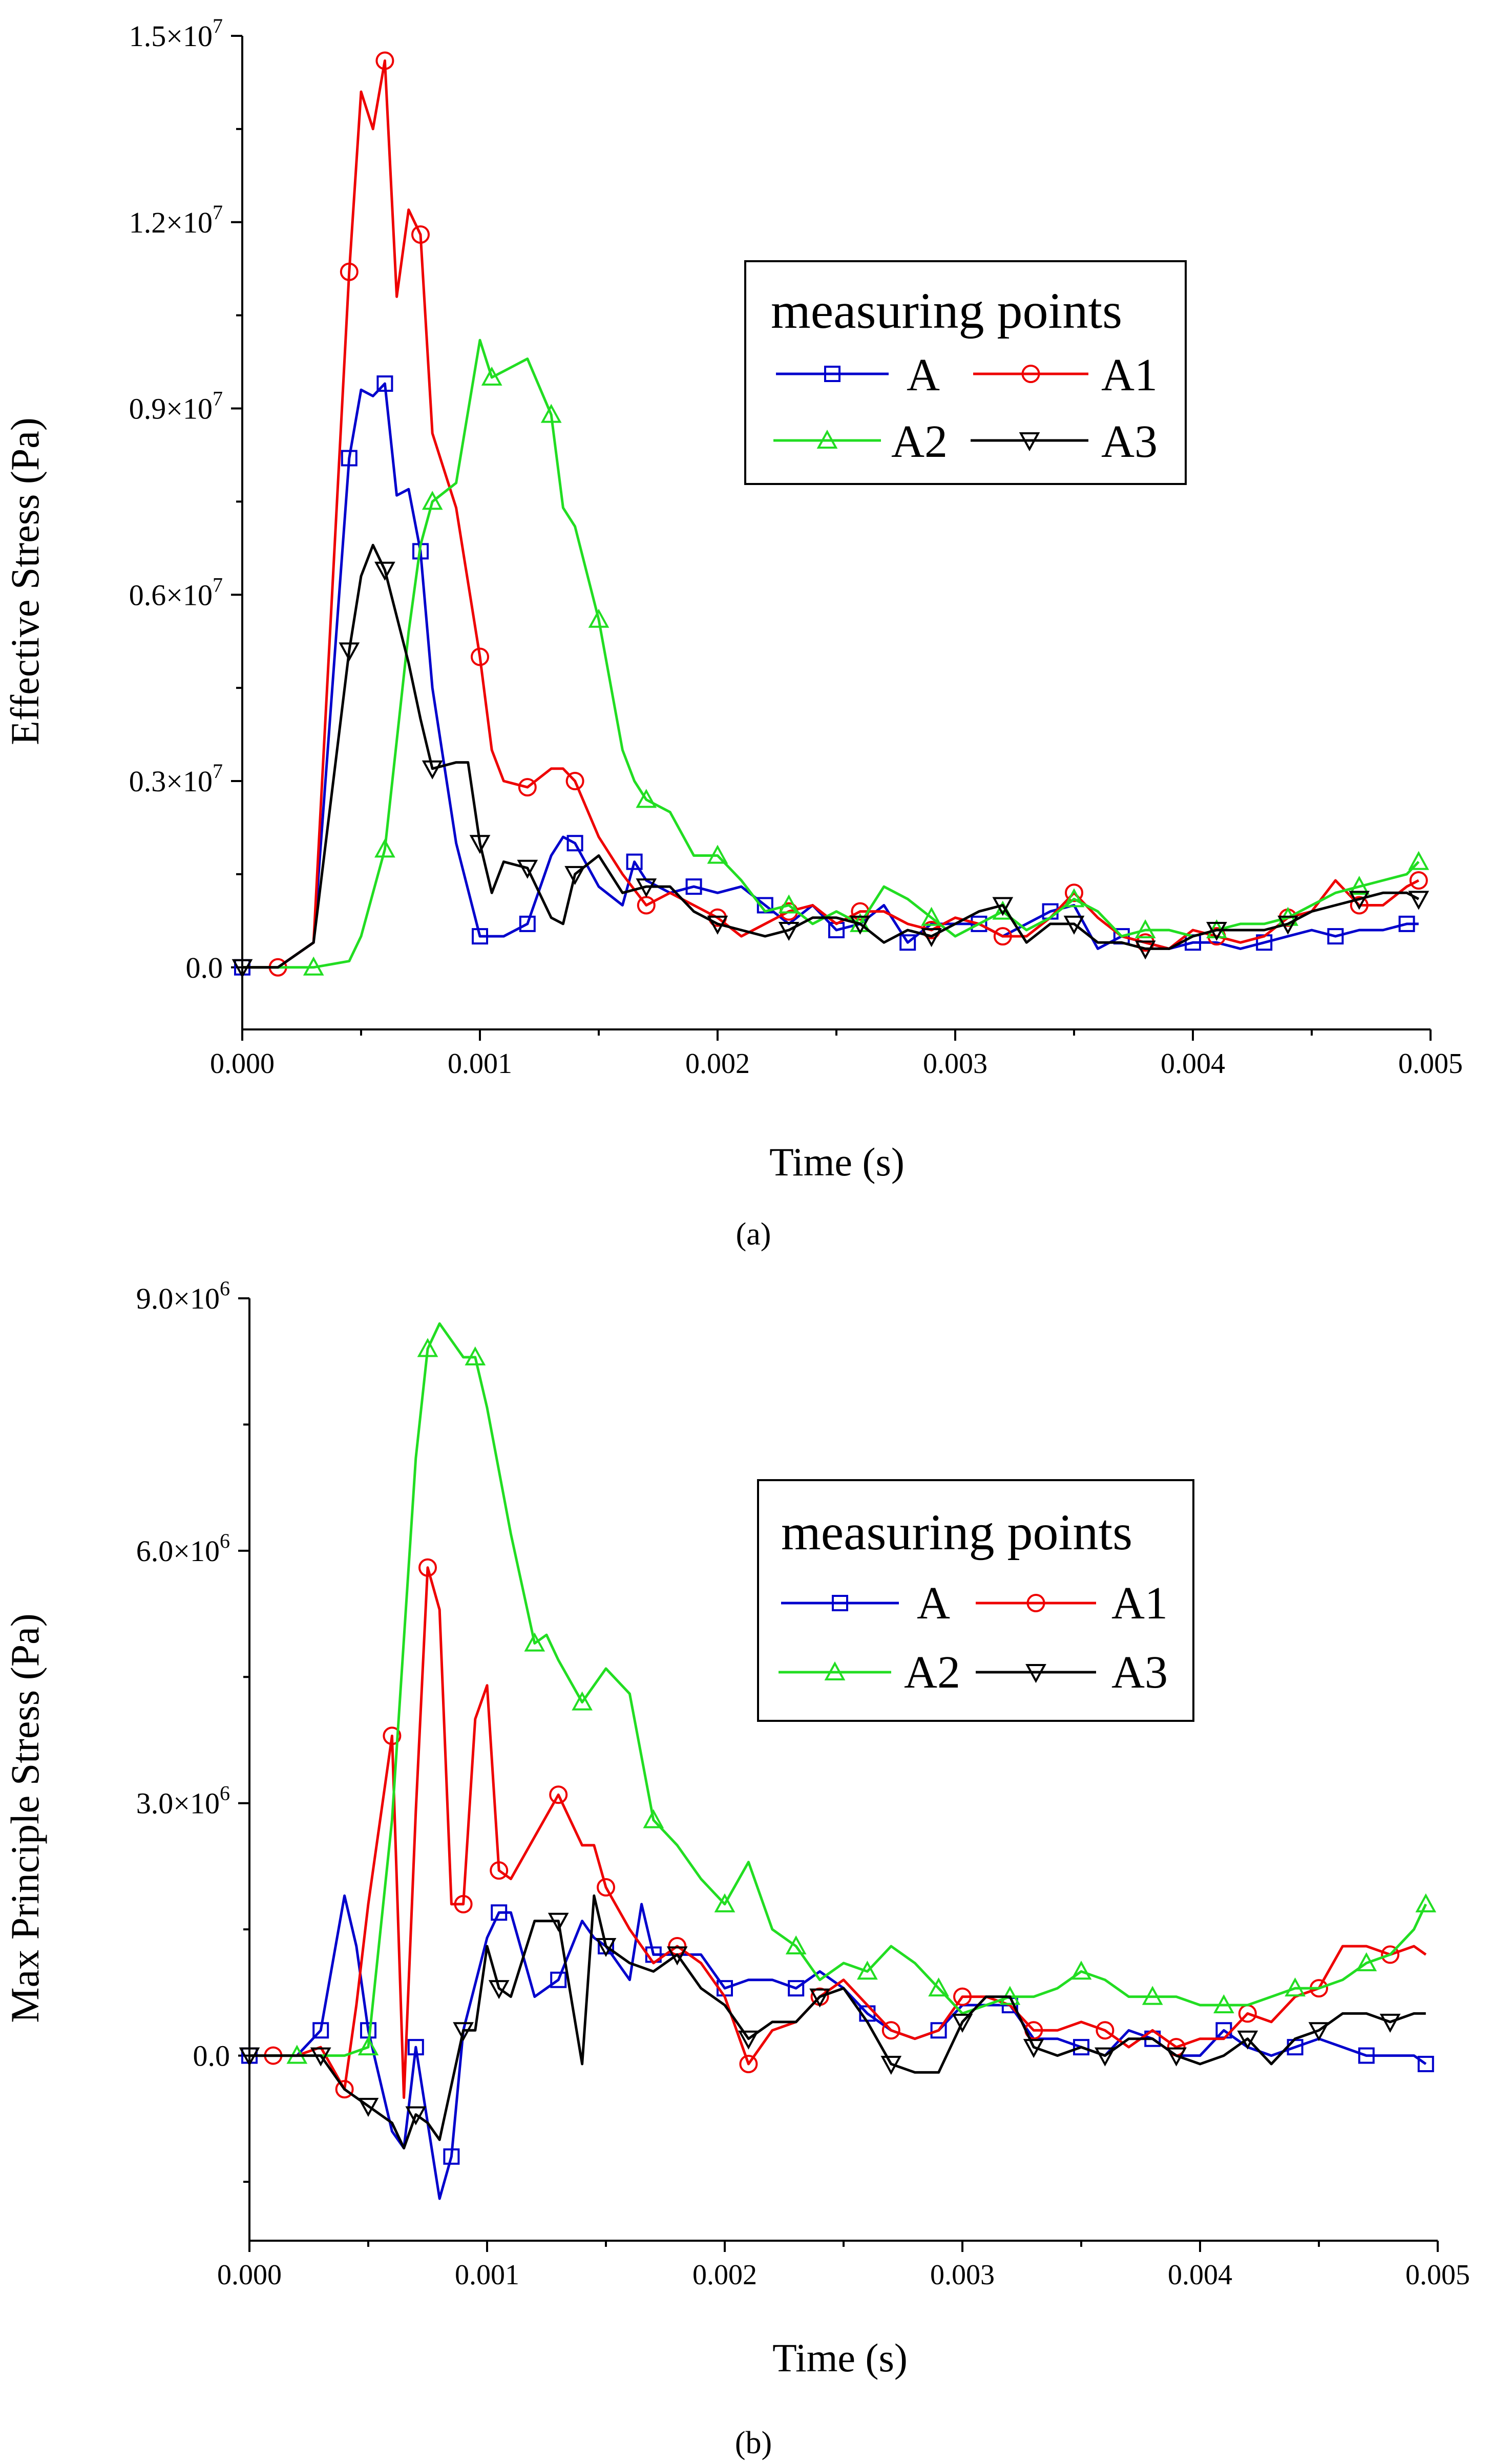 This screenshot has width=1492, height=2464. Describe the element at coordinates (831, 760) in the screenshot. I see `series-a-A3` at that location.